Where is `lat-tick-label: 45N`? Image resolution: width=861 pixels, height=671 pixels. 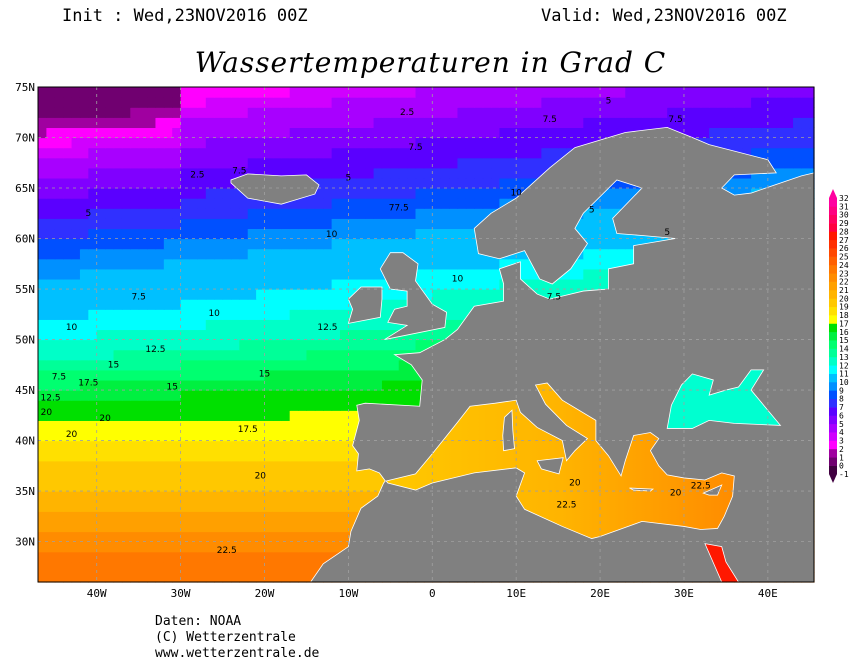
lat-tick-label: 45N is located at coordinates (25, 390).